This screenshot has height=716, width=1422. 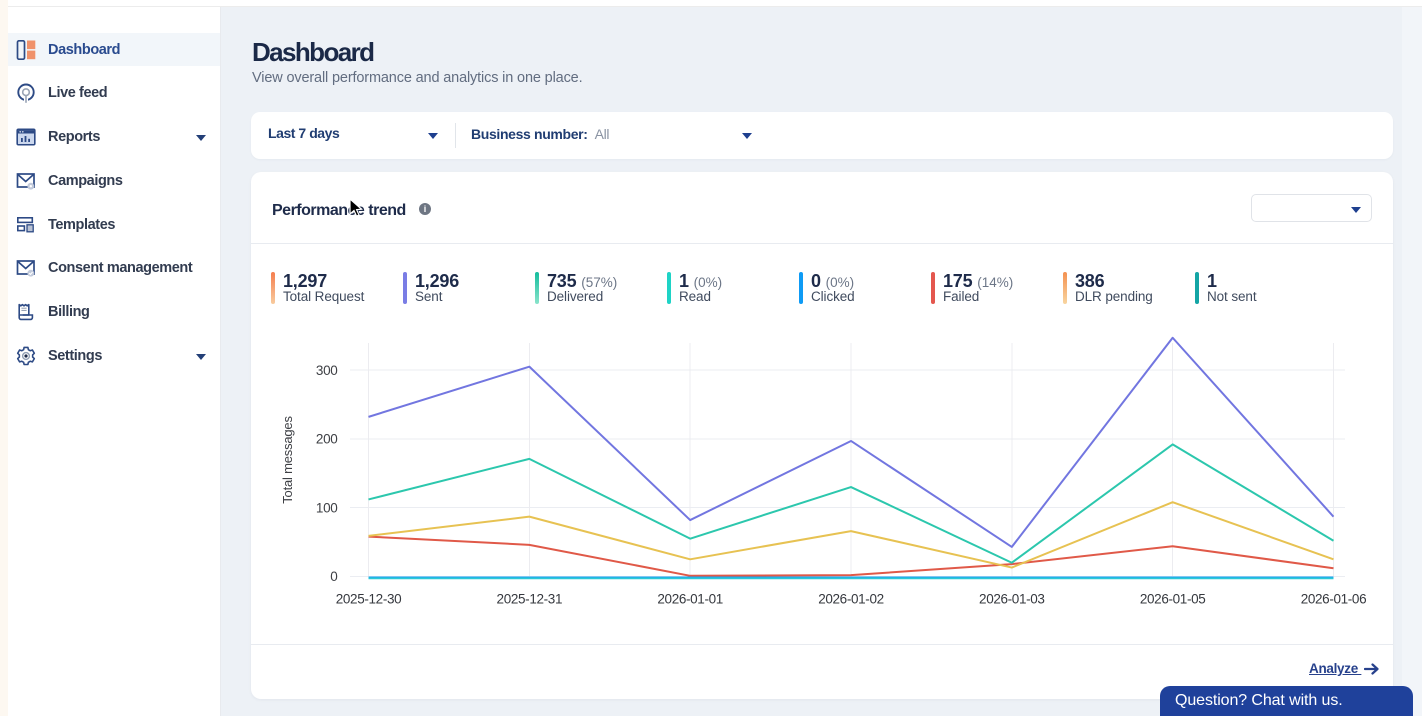 I want to click on svg-text: 2025-12-31, so click(x=530, y=599).